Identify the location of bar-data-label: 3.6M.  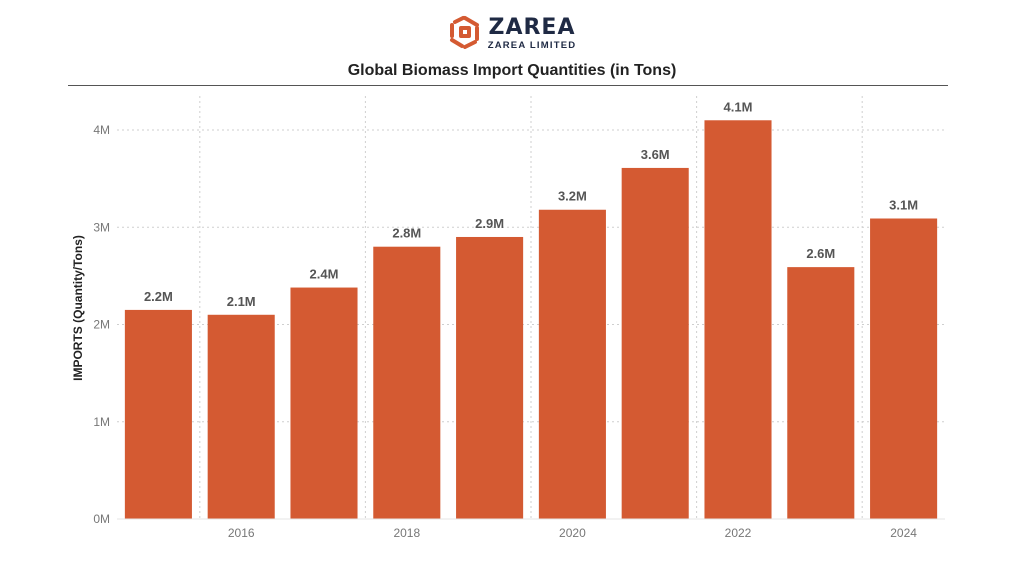
(655, 154).